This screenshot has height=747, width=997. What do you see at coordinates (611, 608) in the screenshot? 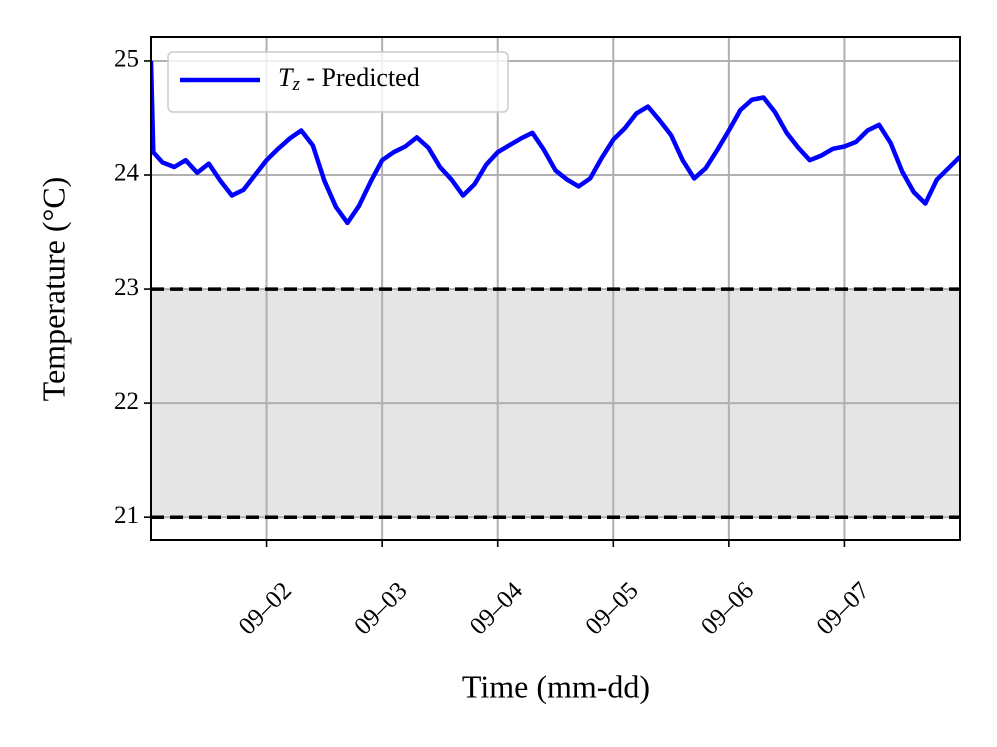
I see `x-tick-label: 09–05` at bounding box center [611, 608].